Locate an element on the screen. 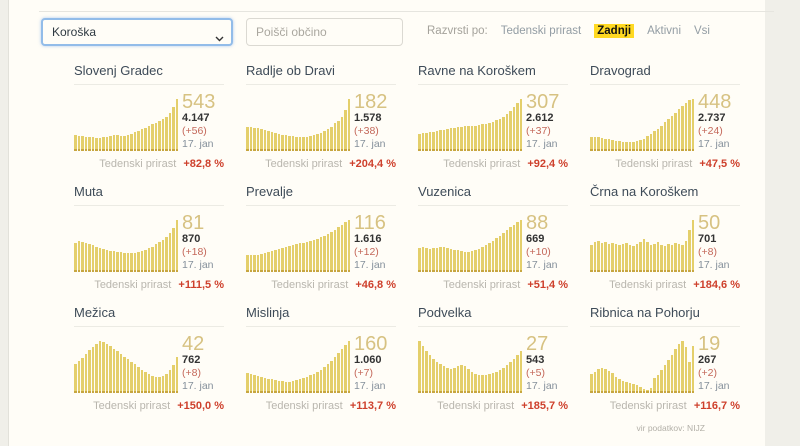 This screenshot has width=800, height=446. card-footer: Tedenski prirast +92,4 % is located at coordinates (493, 164).